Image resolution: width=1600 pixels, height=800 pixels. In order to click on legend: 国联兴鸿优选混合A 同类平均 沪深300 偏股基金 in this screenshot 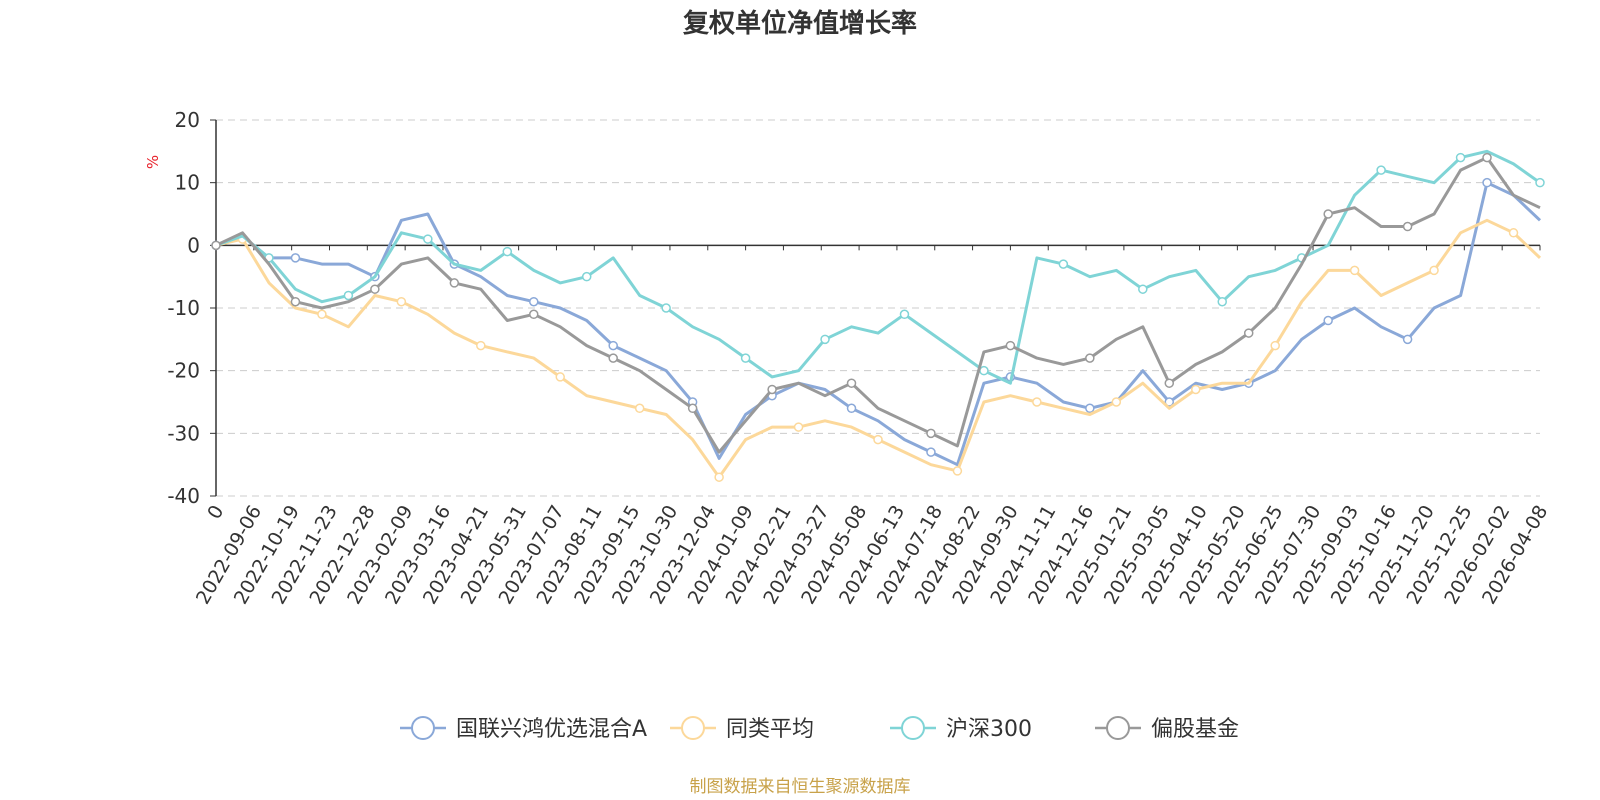, I will do `click(819, 729)`.